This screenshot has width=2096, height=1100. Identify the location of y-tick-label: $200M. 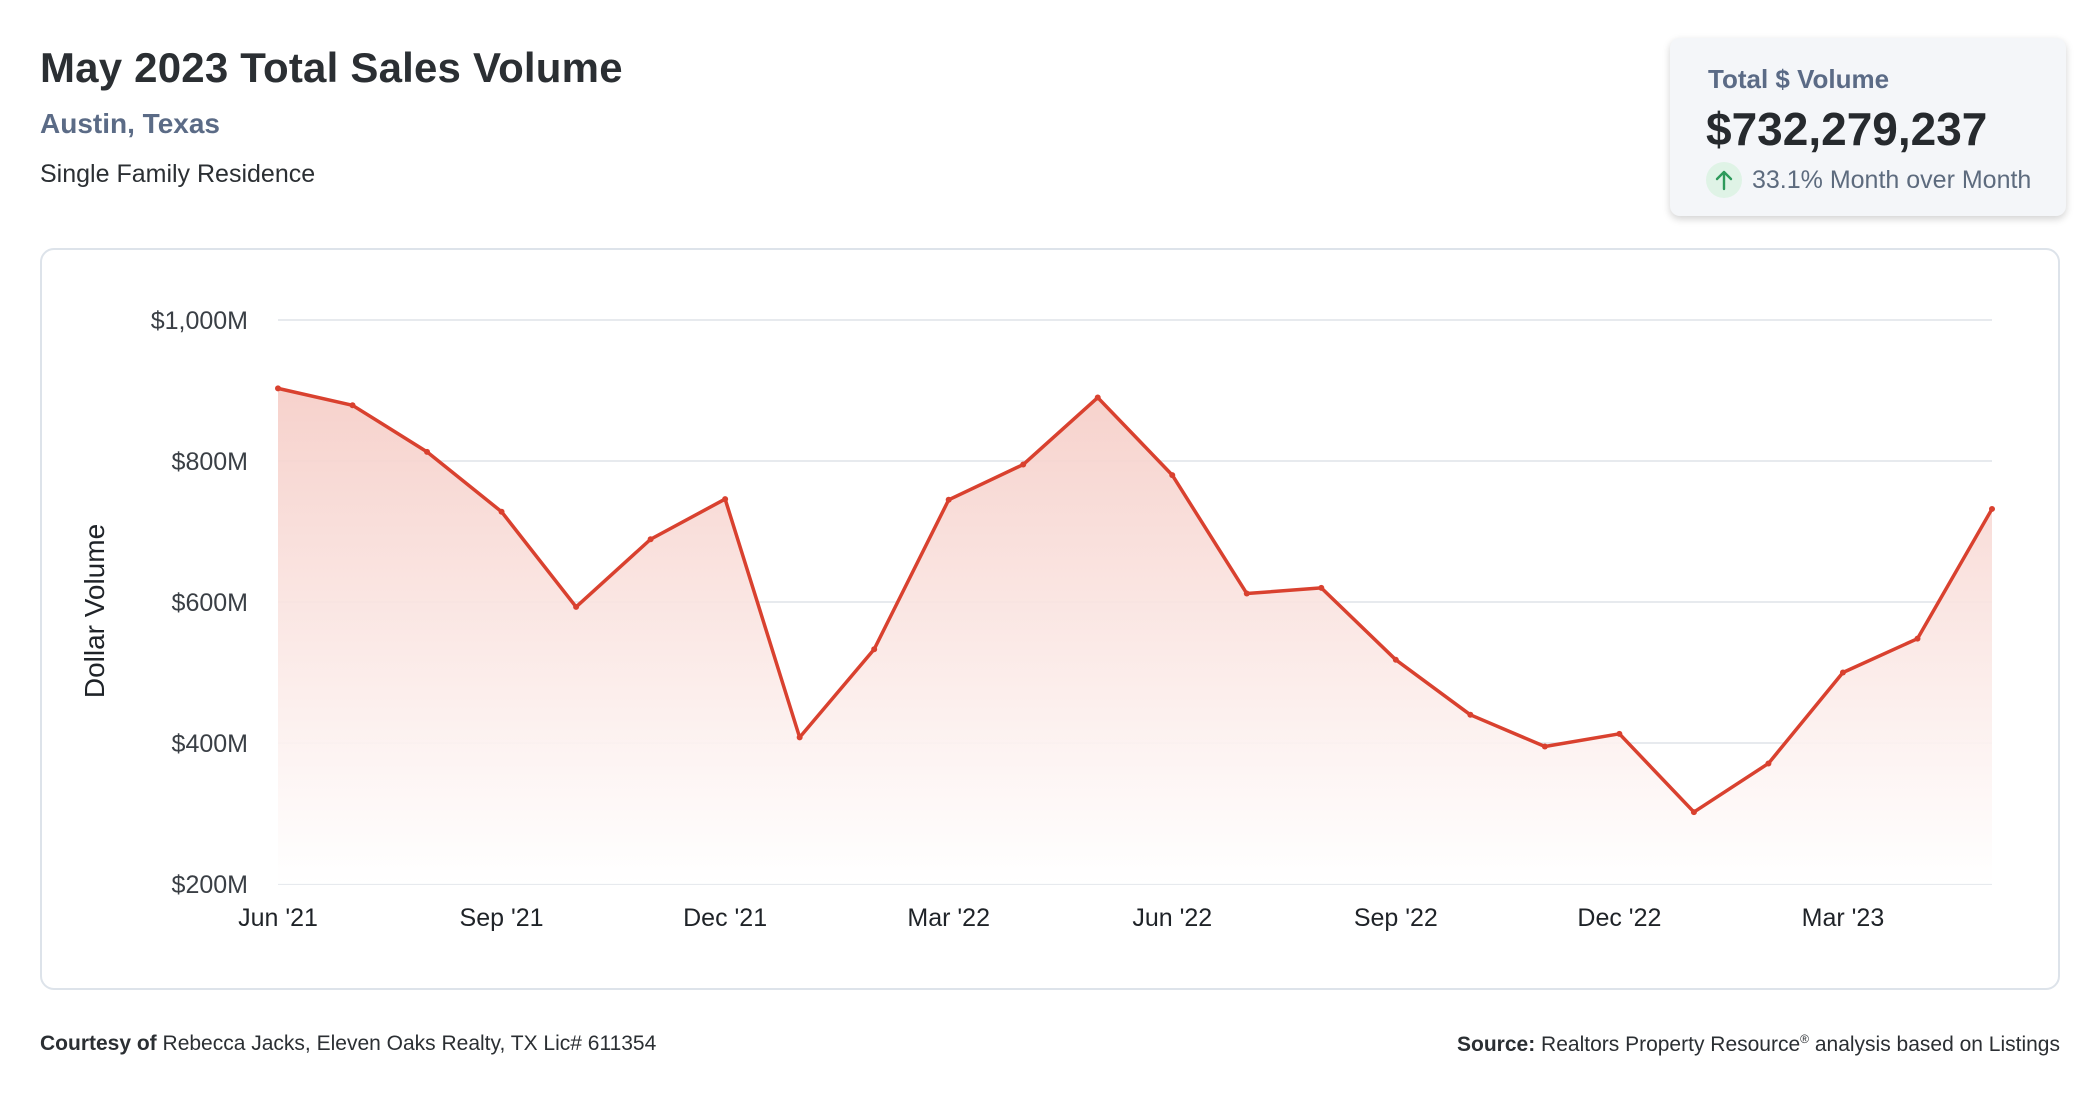
(210, 885).